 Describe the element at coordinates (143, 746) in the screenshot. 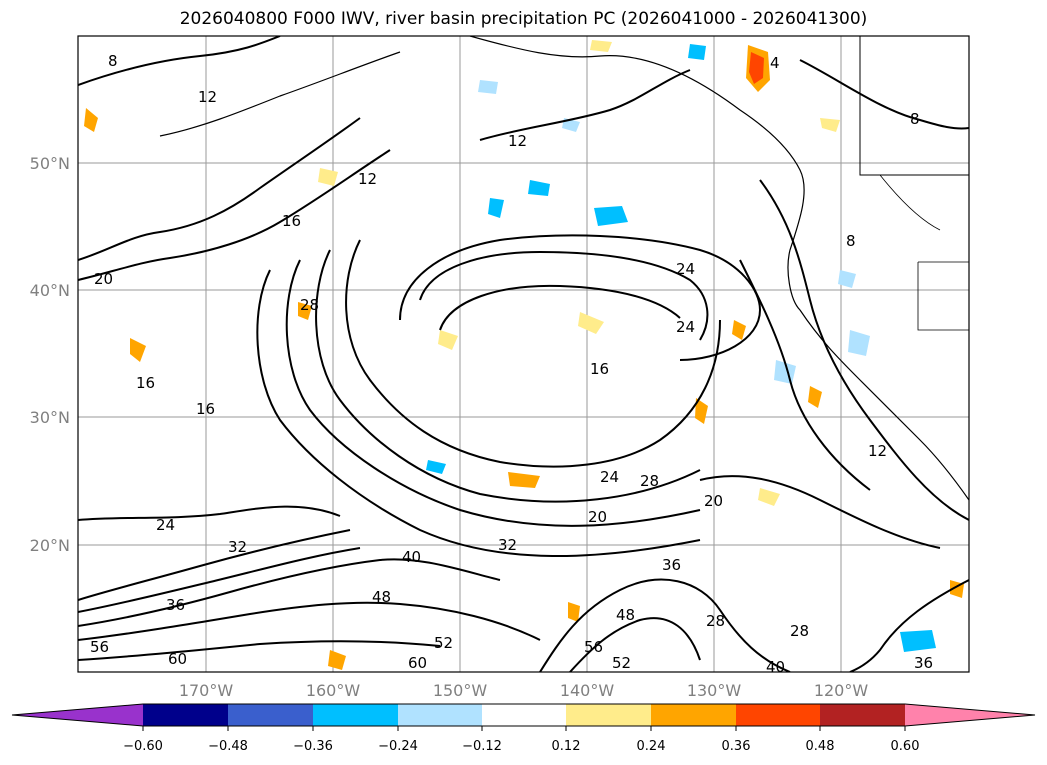

I see `colorbar-tick-label: −0.60` at that location.